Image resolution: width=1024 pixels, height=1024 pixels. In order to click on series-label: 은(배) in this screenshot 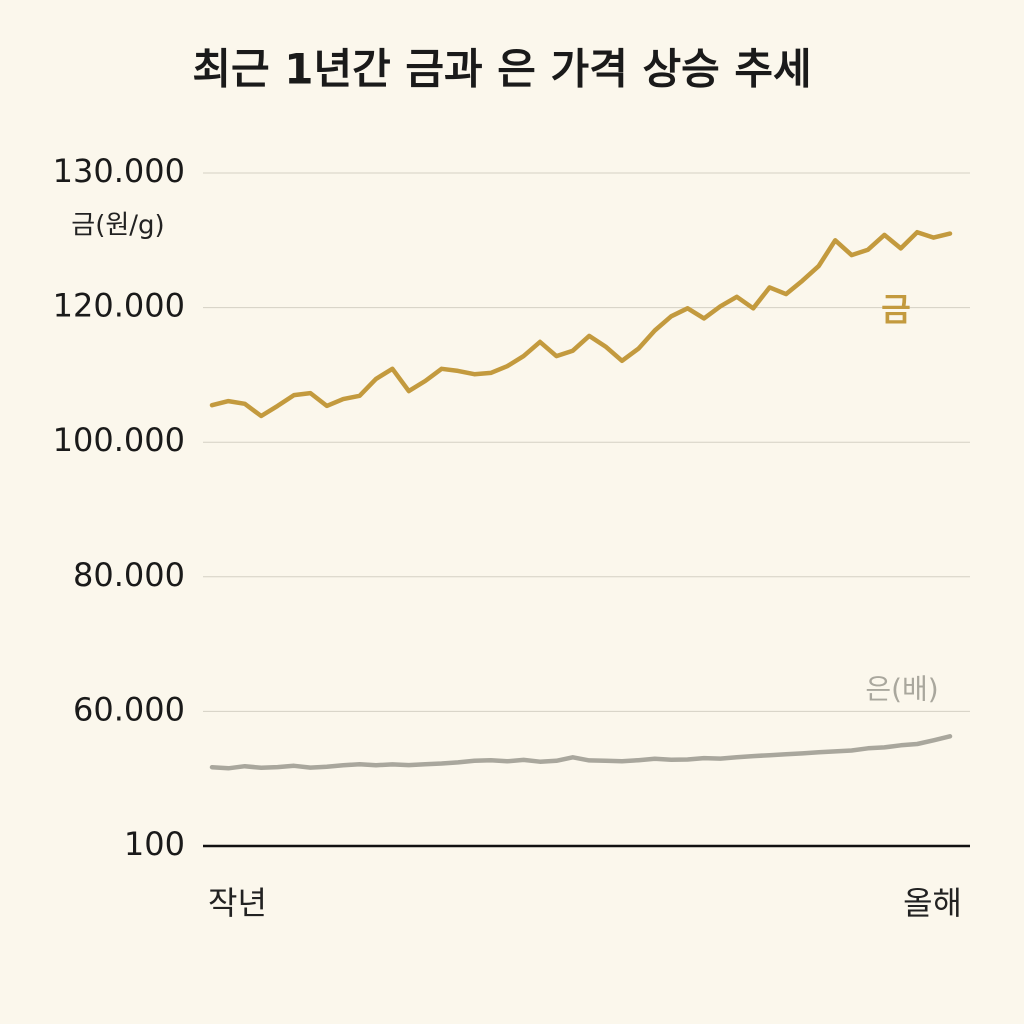, I will do `click(901, 688)`.